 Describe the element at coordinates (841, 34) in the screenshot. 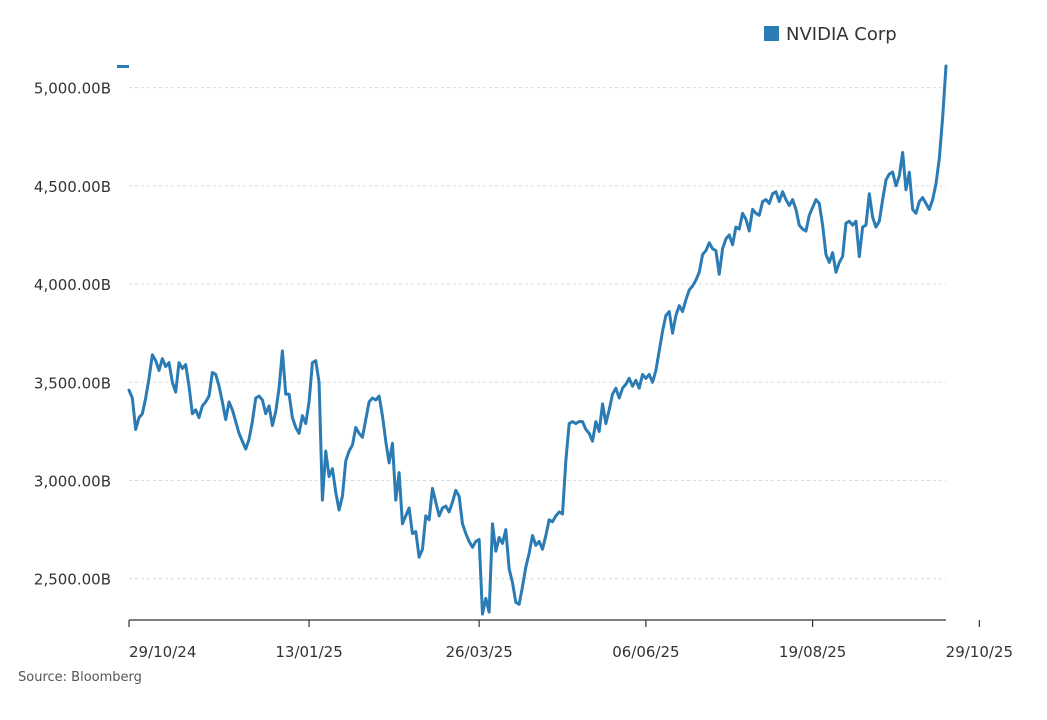

I see `legend-label: NVIDIA Corp` at that location.